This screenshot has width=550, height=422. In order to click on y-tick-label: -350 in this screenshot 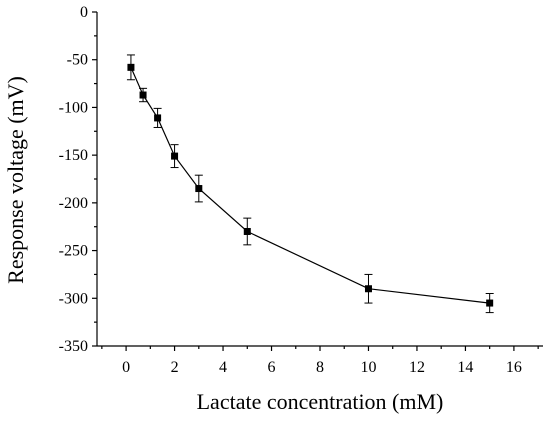, I will do `click(73, 346)`.